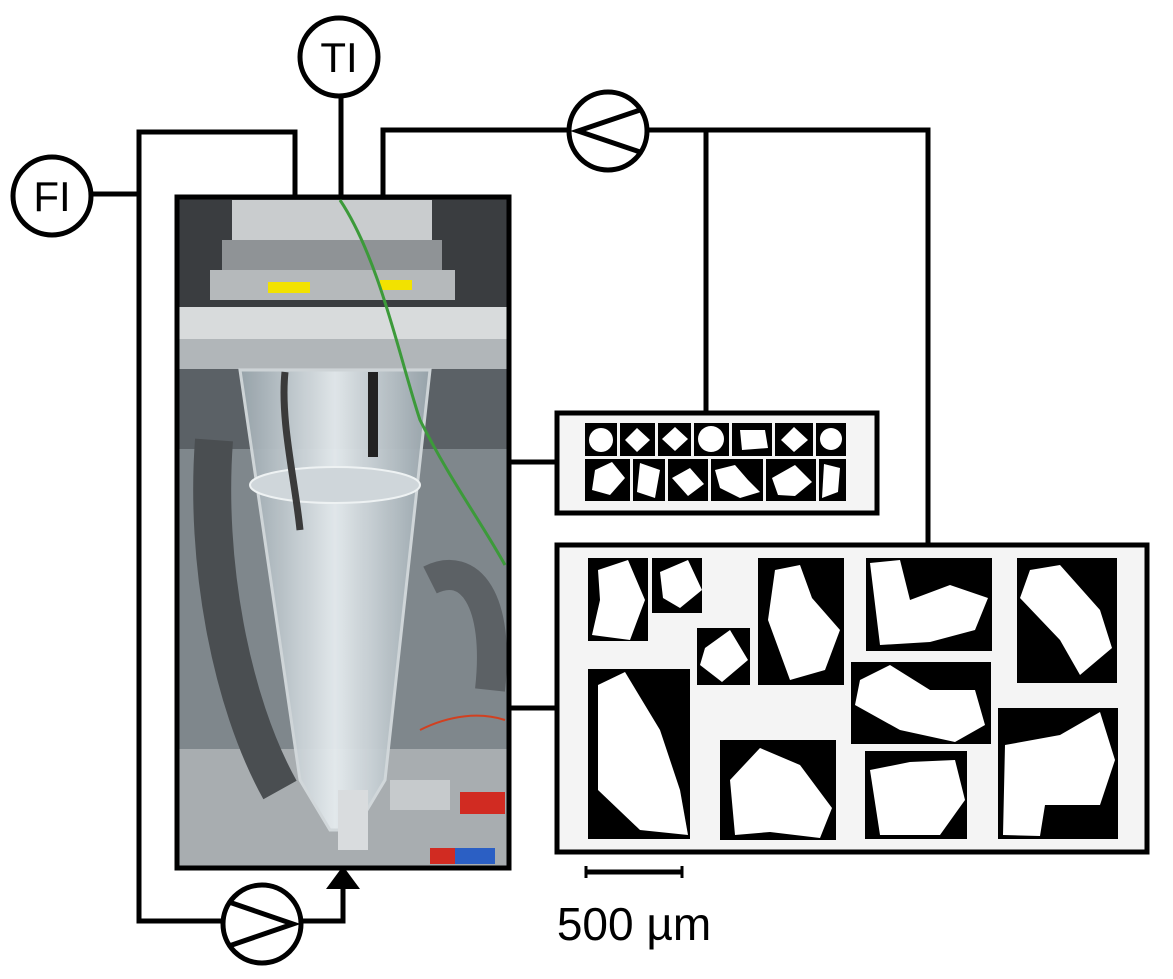 This screenshot has width=1173, height=979. What do you see at coordinates (343, 877) in the screenshot?
I see `inlet-arrow-icon` at bounding box center [343, 877].